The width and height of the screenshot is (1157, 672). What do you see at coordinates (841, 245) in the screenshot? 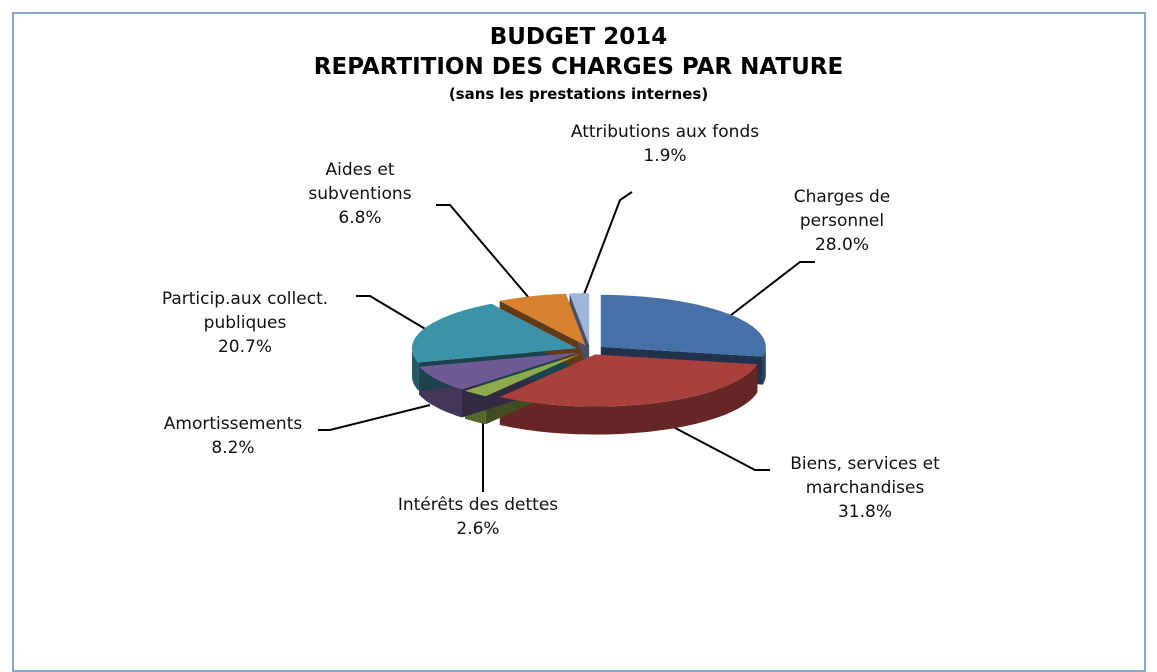
I see `value-label: 28.0%` at bounding box center [841, 245].